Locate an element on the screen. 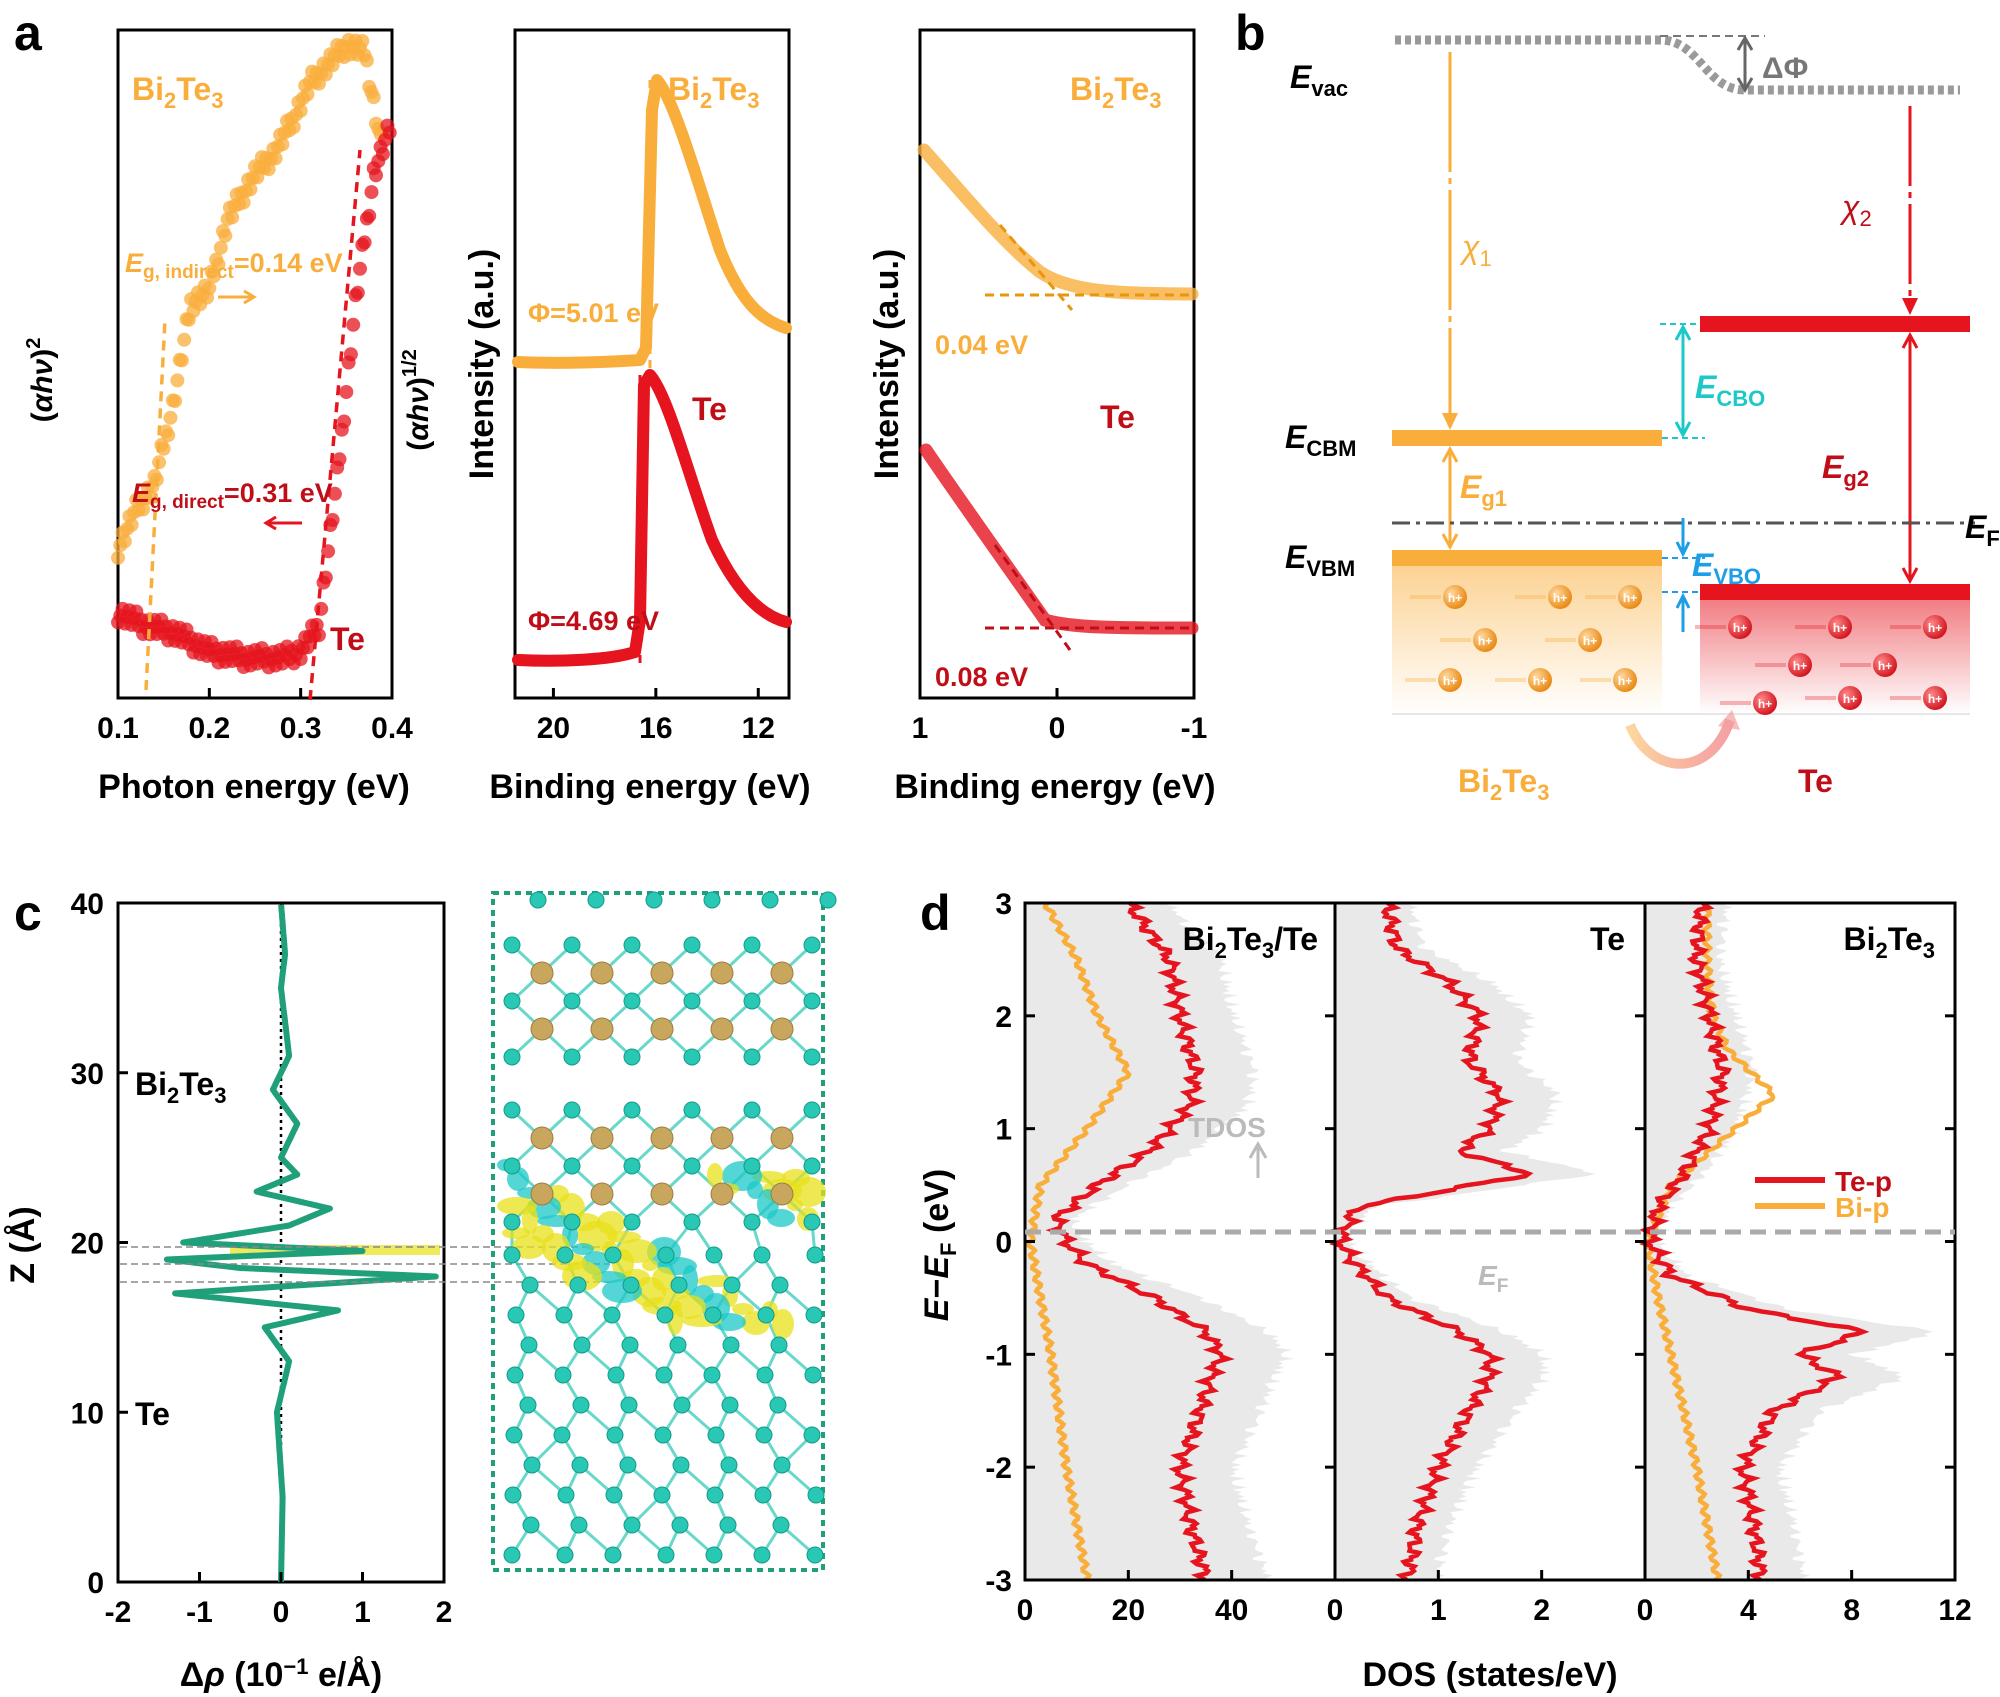 The height and width of the screenshot is (1697, 2000). a2-label-bi2te3: Bi2Te3 is located at coordinates (713, 92).